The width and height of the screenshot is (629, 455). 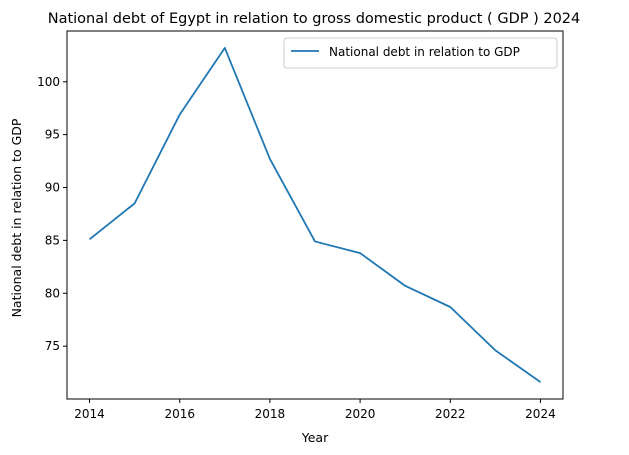 I want to click on y-axis-label: National debt in relation to GDP, so click(x=16, y=217).